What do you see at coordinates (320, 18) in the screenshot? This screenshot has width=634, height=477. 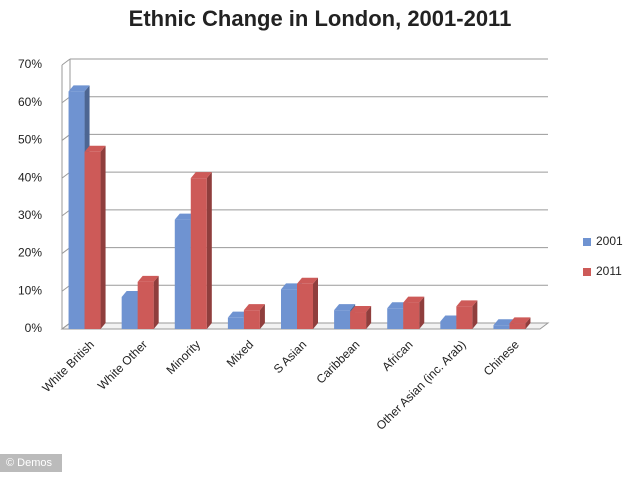 I see `chart-title: Ethnic Change in London, 2001-2011` at bounding box center [320, 18].